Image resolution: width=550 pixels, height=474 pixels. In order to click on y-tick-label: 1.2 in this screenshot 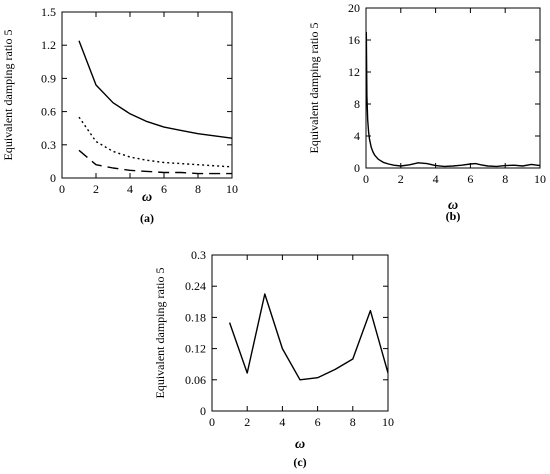, I will do `click(48, 45)`.